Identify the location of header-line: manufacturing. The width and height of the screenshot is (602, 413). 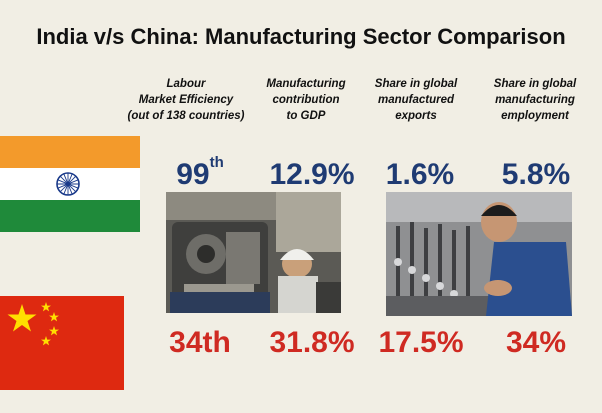
(535, 100).